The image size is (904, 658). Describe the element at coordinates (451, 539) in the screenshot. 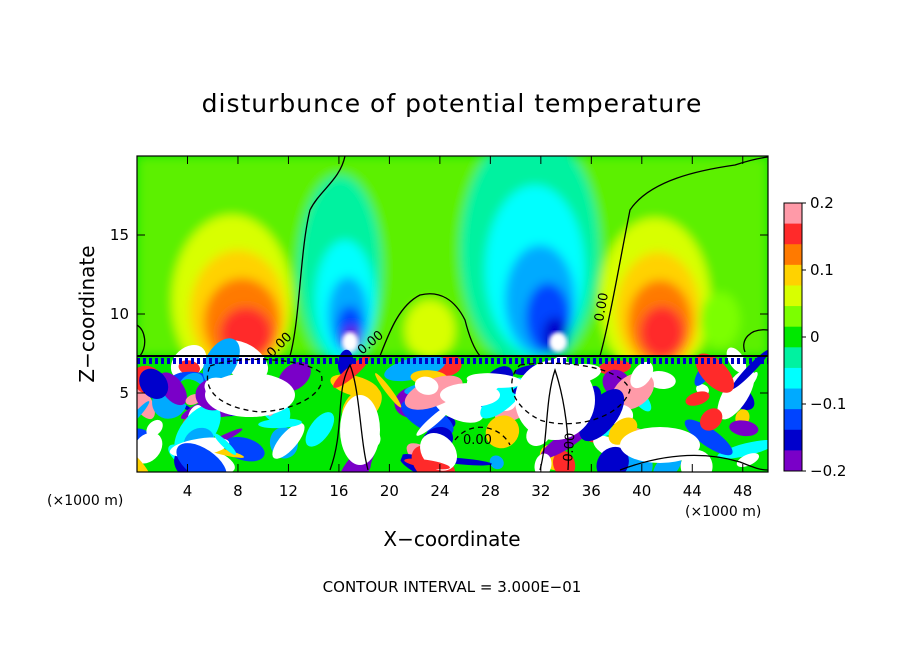

I see `x-axis-label: X−coordinate` at that location.